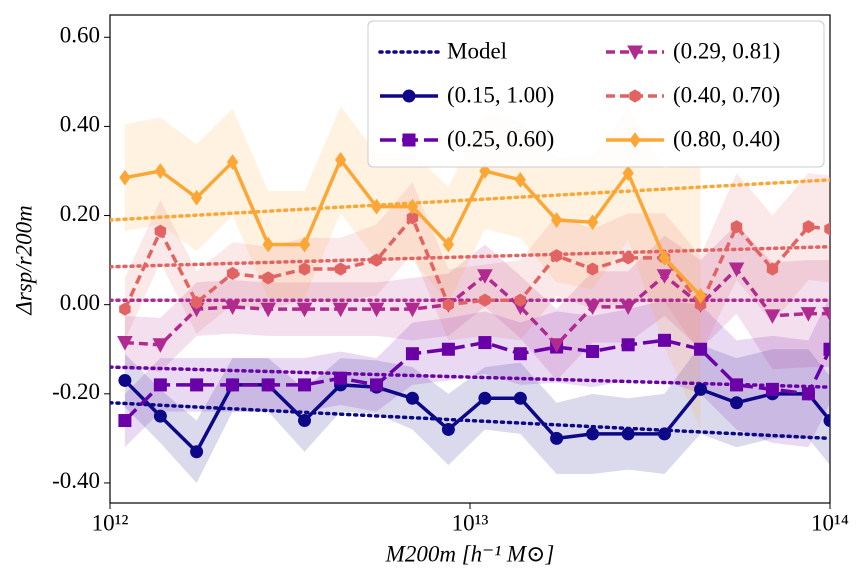 The height and width of the screenshot is (582, 864). What do you see at coordinates (23, 260) in the screenshot?
I see `y-axis-label: Δrsp/r200m` at bounding box center [23, 260].